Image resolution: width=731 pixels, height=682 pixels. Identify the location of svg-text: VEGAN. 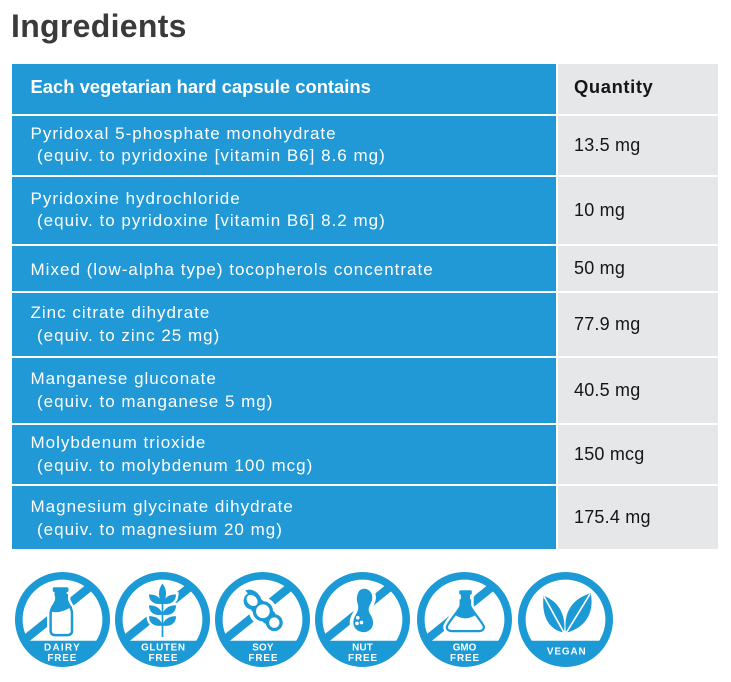
(566, 651).